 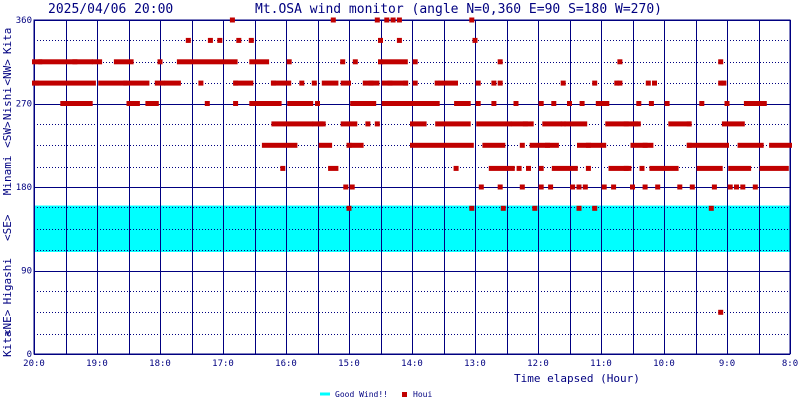 I want to click on x-tick-label-3: 17:0, so click(x=223, y=364).